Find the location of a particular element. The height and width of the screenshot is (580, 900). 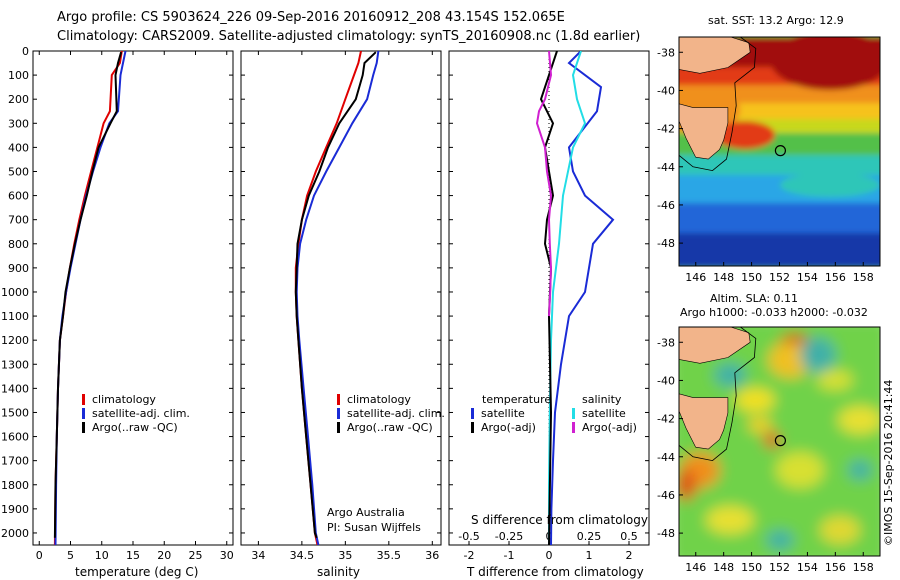

x-tick-label: 34.5 is located at coordinates (302, 555).